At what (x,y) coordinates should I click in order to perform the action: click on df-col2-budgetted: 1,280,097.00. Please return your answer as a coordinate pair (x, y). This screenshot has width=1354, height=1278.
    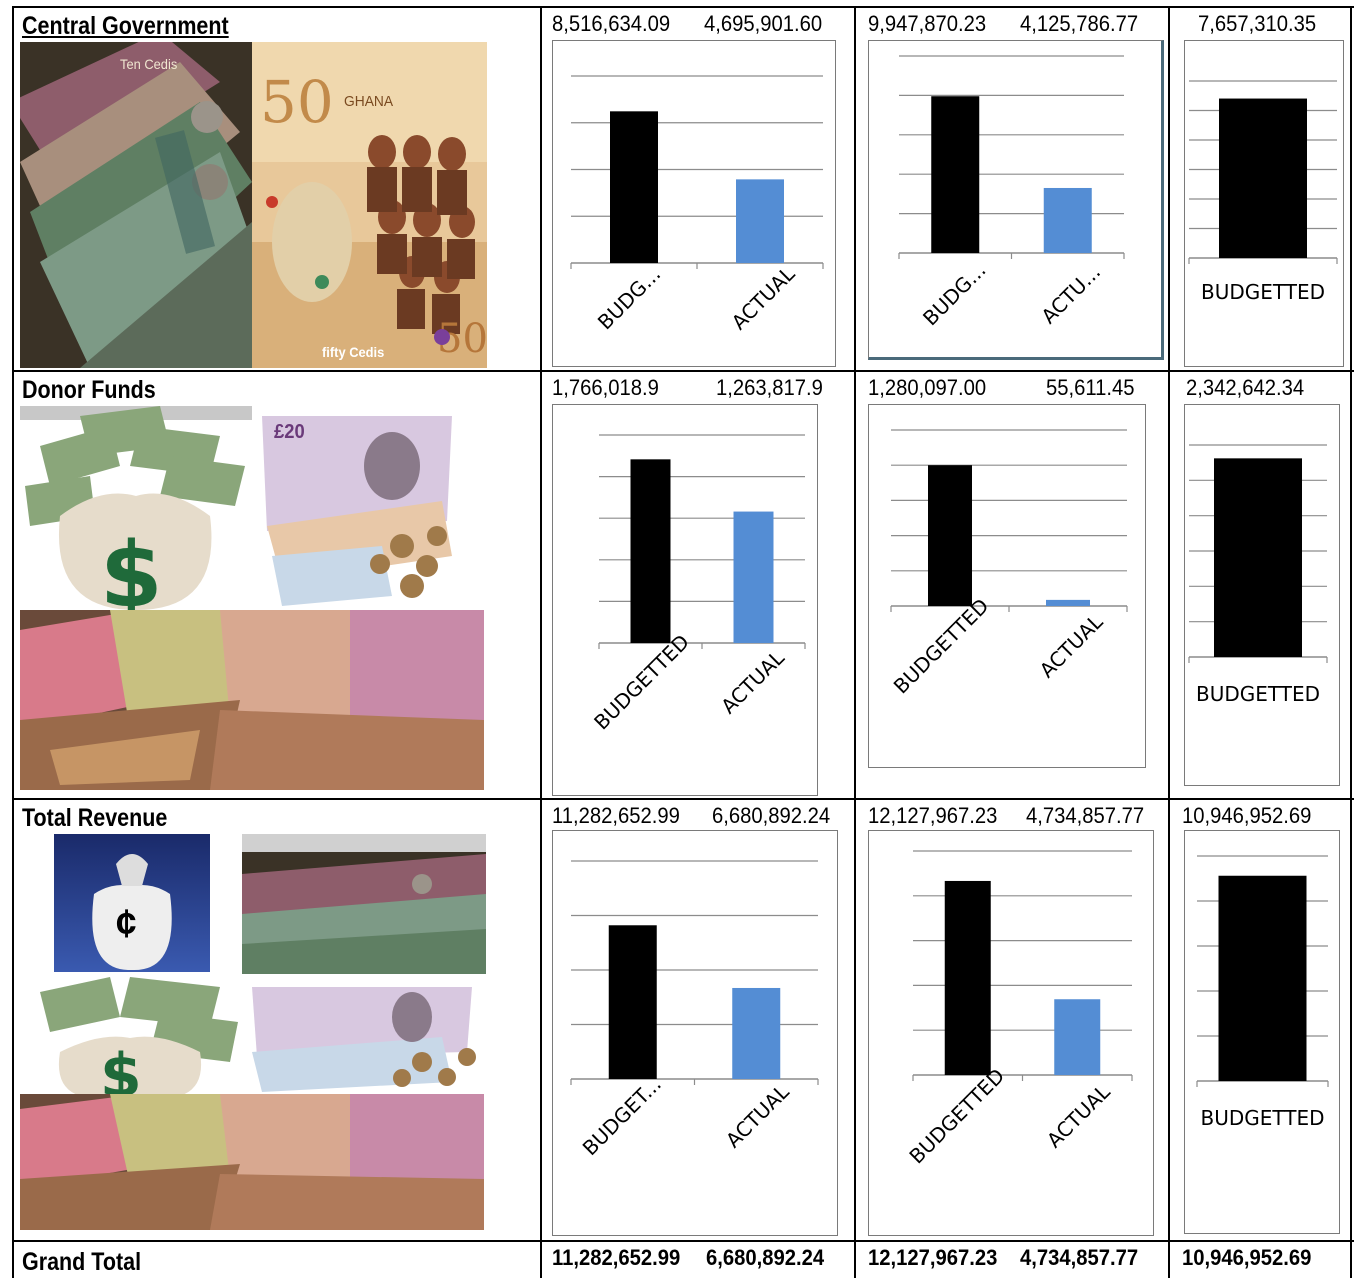
    Looking at the image, I should click on (927, 387).